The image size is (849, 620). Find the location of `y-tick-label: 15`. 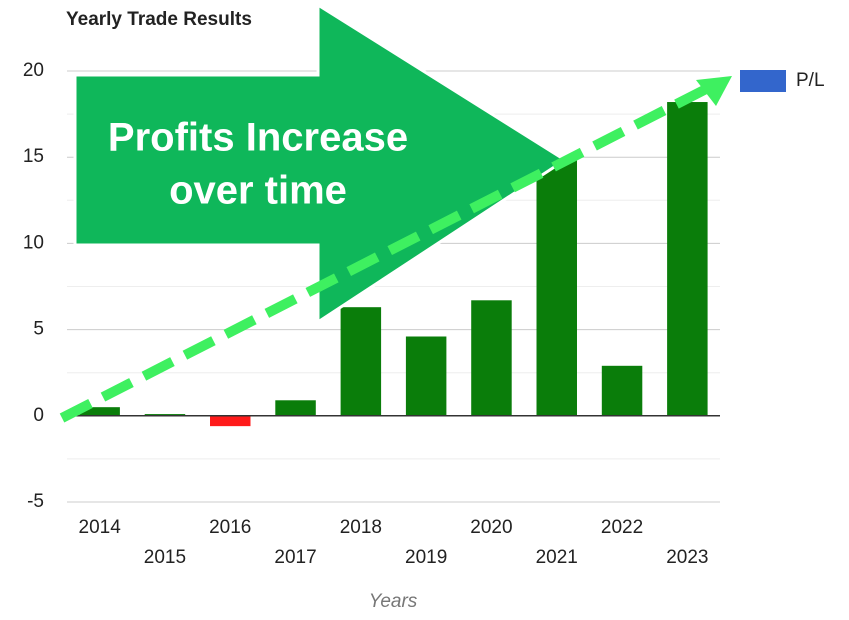

y-tick-label: 15 is located at coordinates (33, 156).